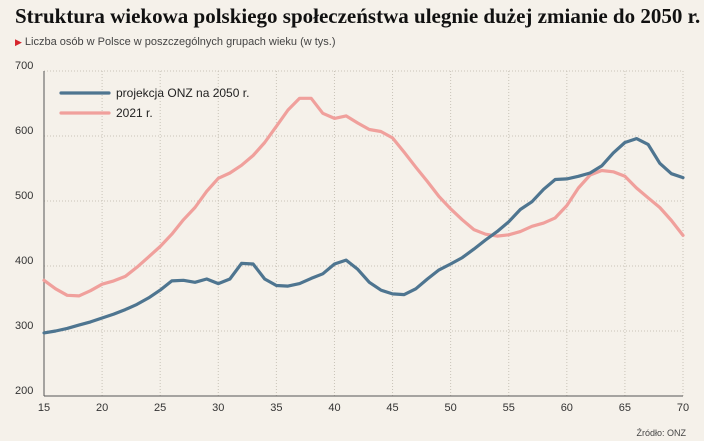 The width and height of the screenshot is (704, 441). What do you see at coordinates (154, 103) in the screenshot?
I see `legend: projekcja ONZ na 2050 r. 2021 r.` at bounding box center [154, 103].